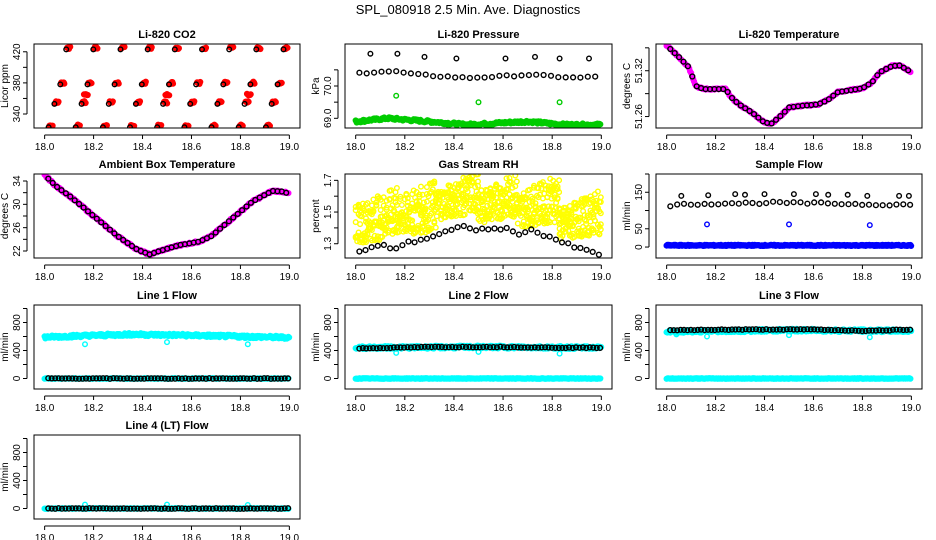  What do you see at coordinates (17, 378) in the screenshot?
I see `y-tick-label: 0` at bounding box center [17, 378].